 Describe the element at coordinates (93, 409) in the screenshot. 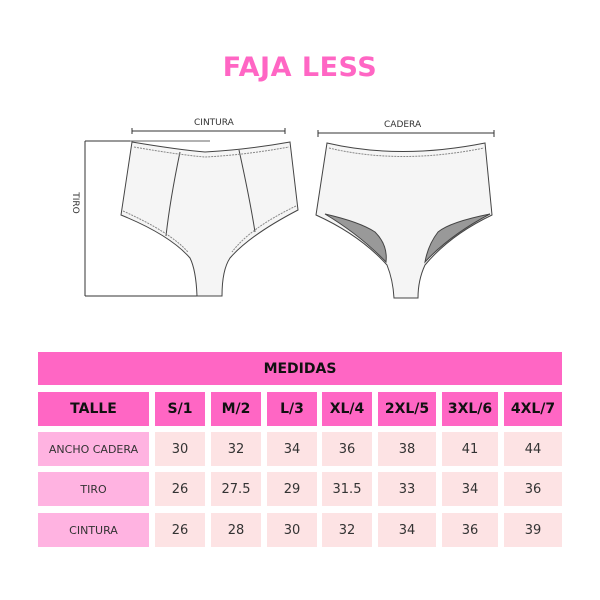

I see `header-talle: TALLE` at that location.